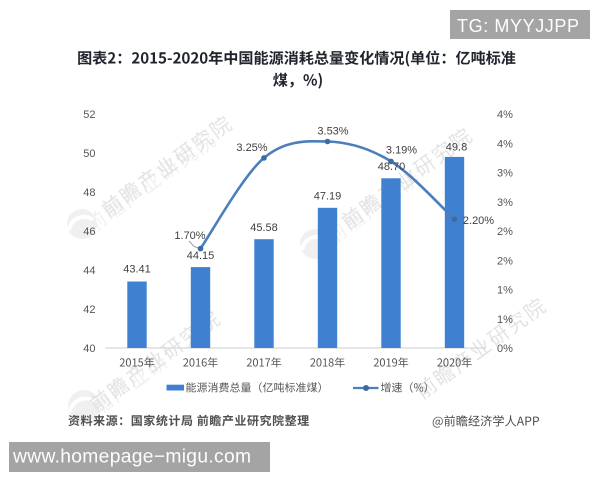 This screenshot has width=600, height=480. What do you see at coordinates (328, 197) in the screenshot?
I see `svg-text: 47.19` at bounding box center [328, 197].